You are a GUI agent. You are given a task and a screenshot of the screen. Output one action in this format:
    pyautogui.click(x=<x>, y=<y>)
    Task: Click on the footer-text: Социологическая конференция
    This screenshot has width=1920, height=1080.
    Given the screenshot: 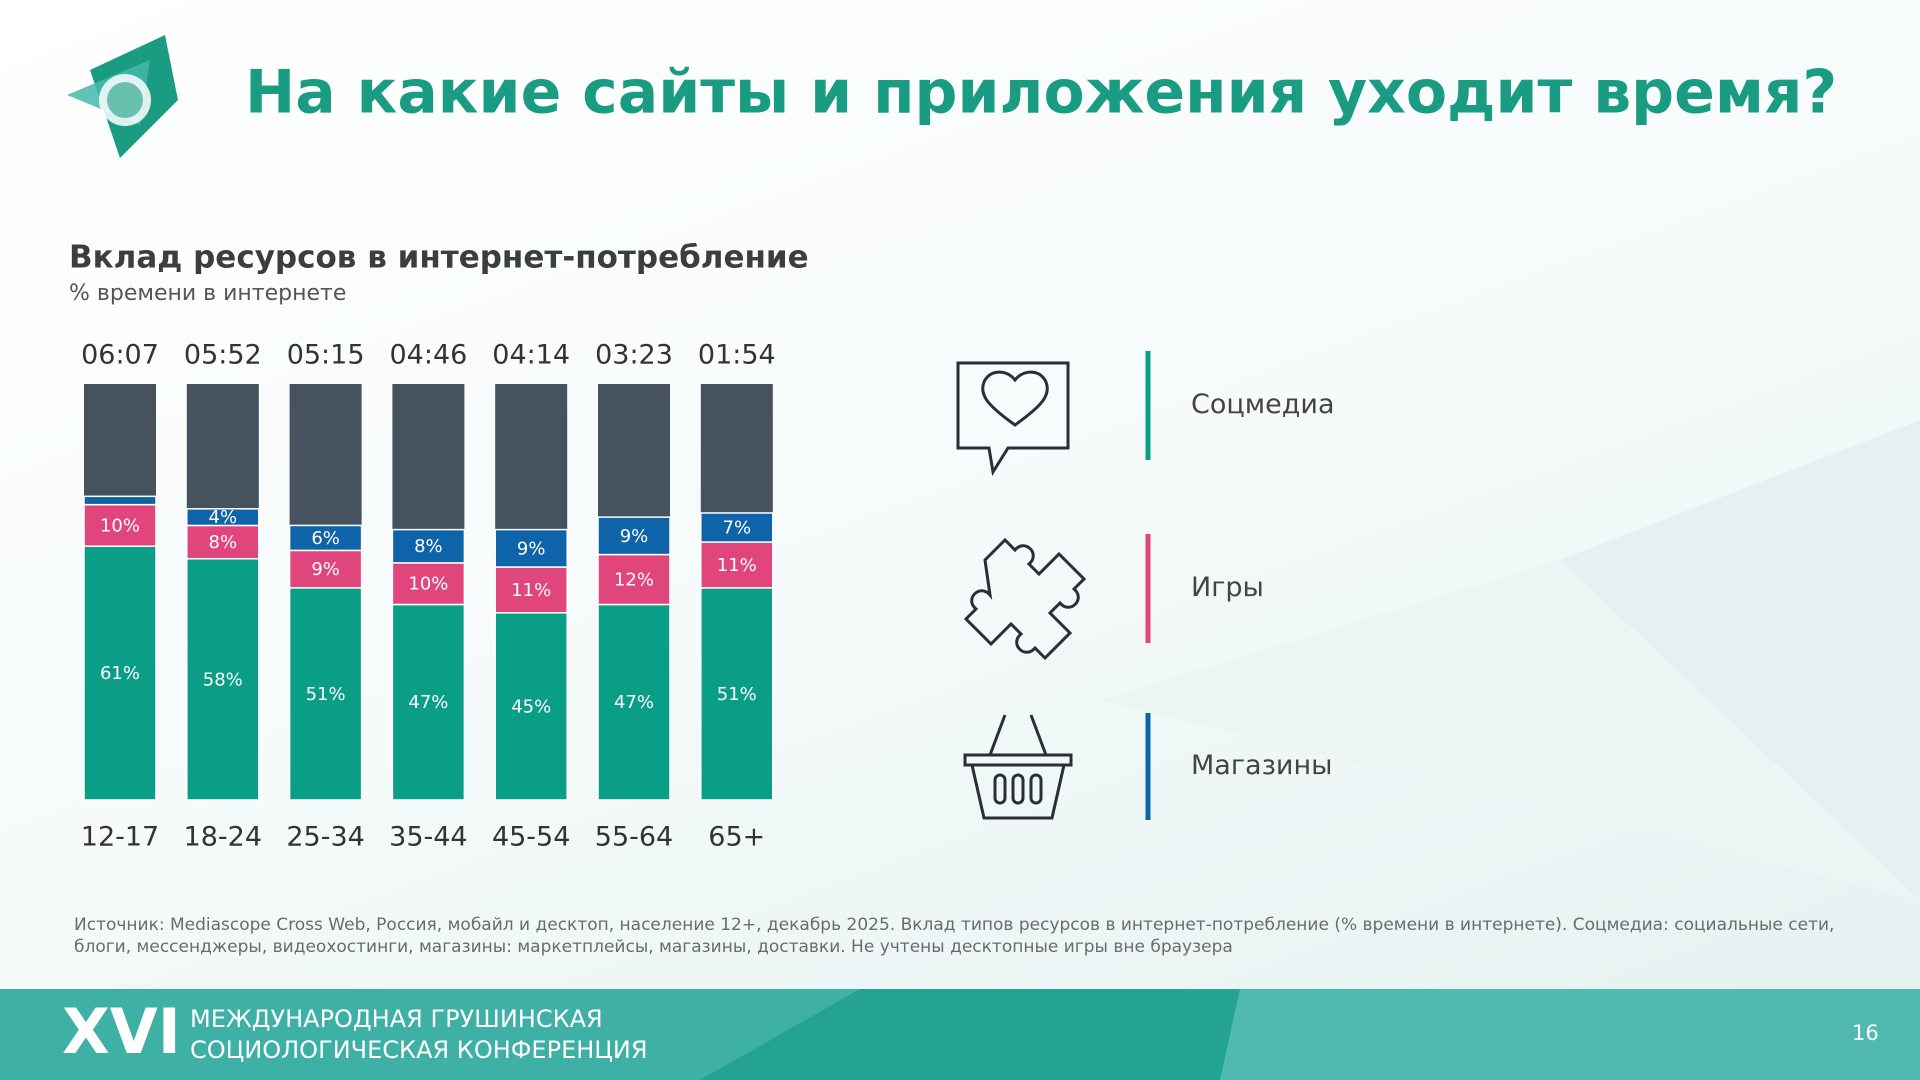 What is the action you would take?
    pyautogui.click(x=419, y=1050)
    